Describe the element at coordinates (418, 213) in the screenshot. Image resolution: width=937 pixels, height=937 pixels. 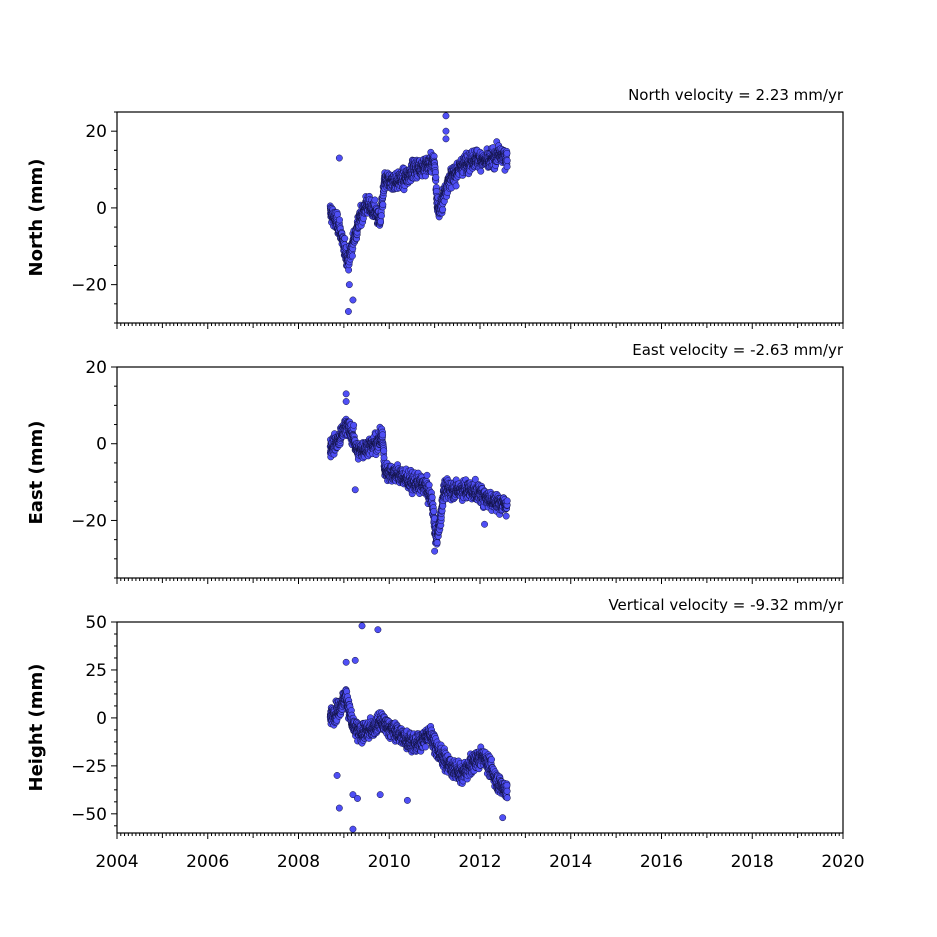
I see `north-points` at that location.